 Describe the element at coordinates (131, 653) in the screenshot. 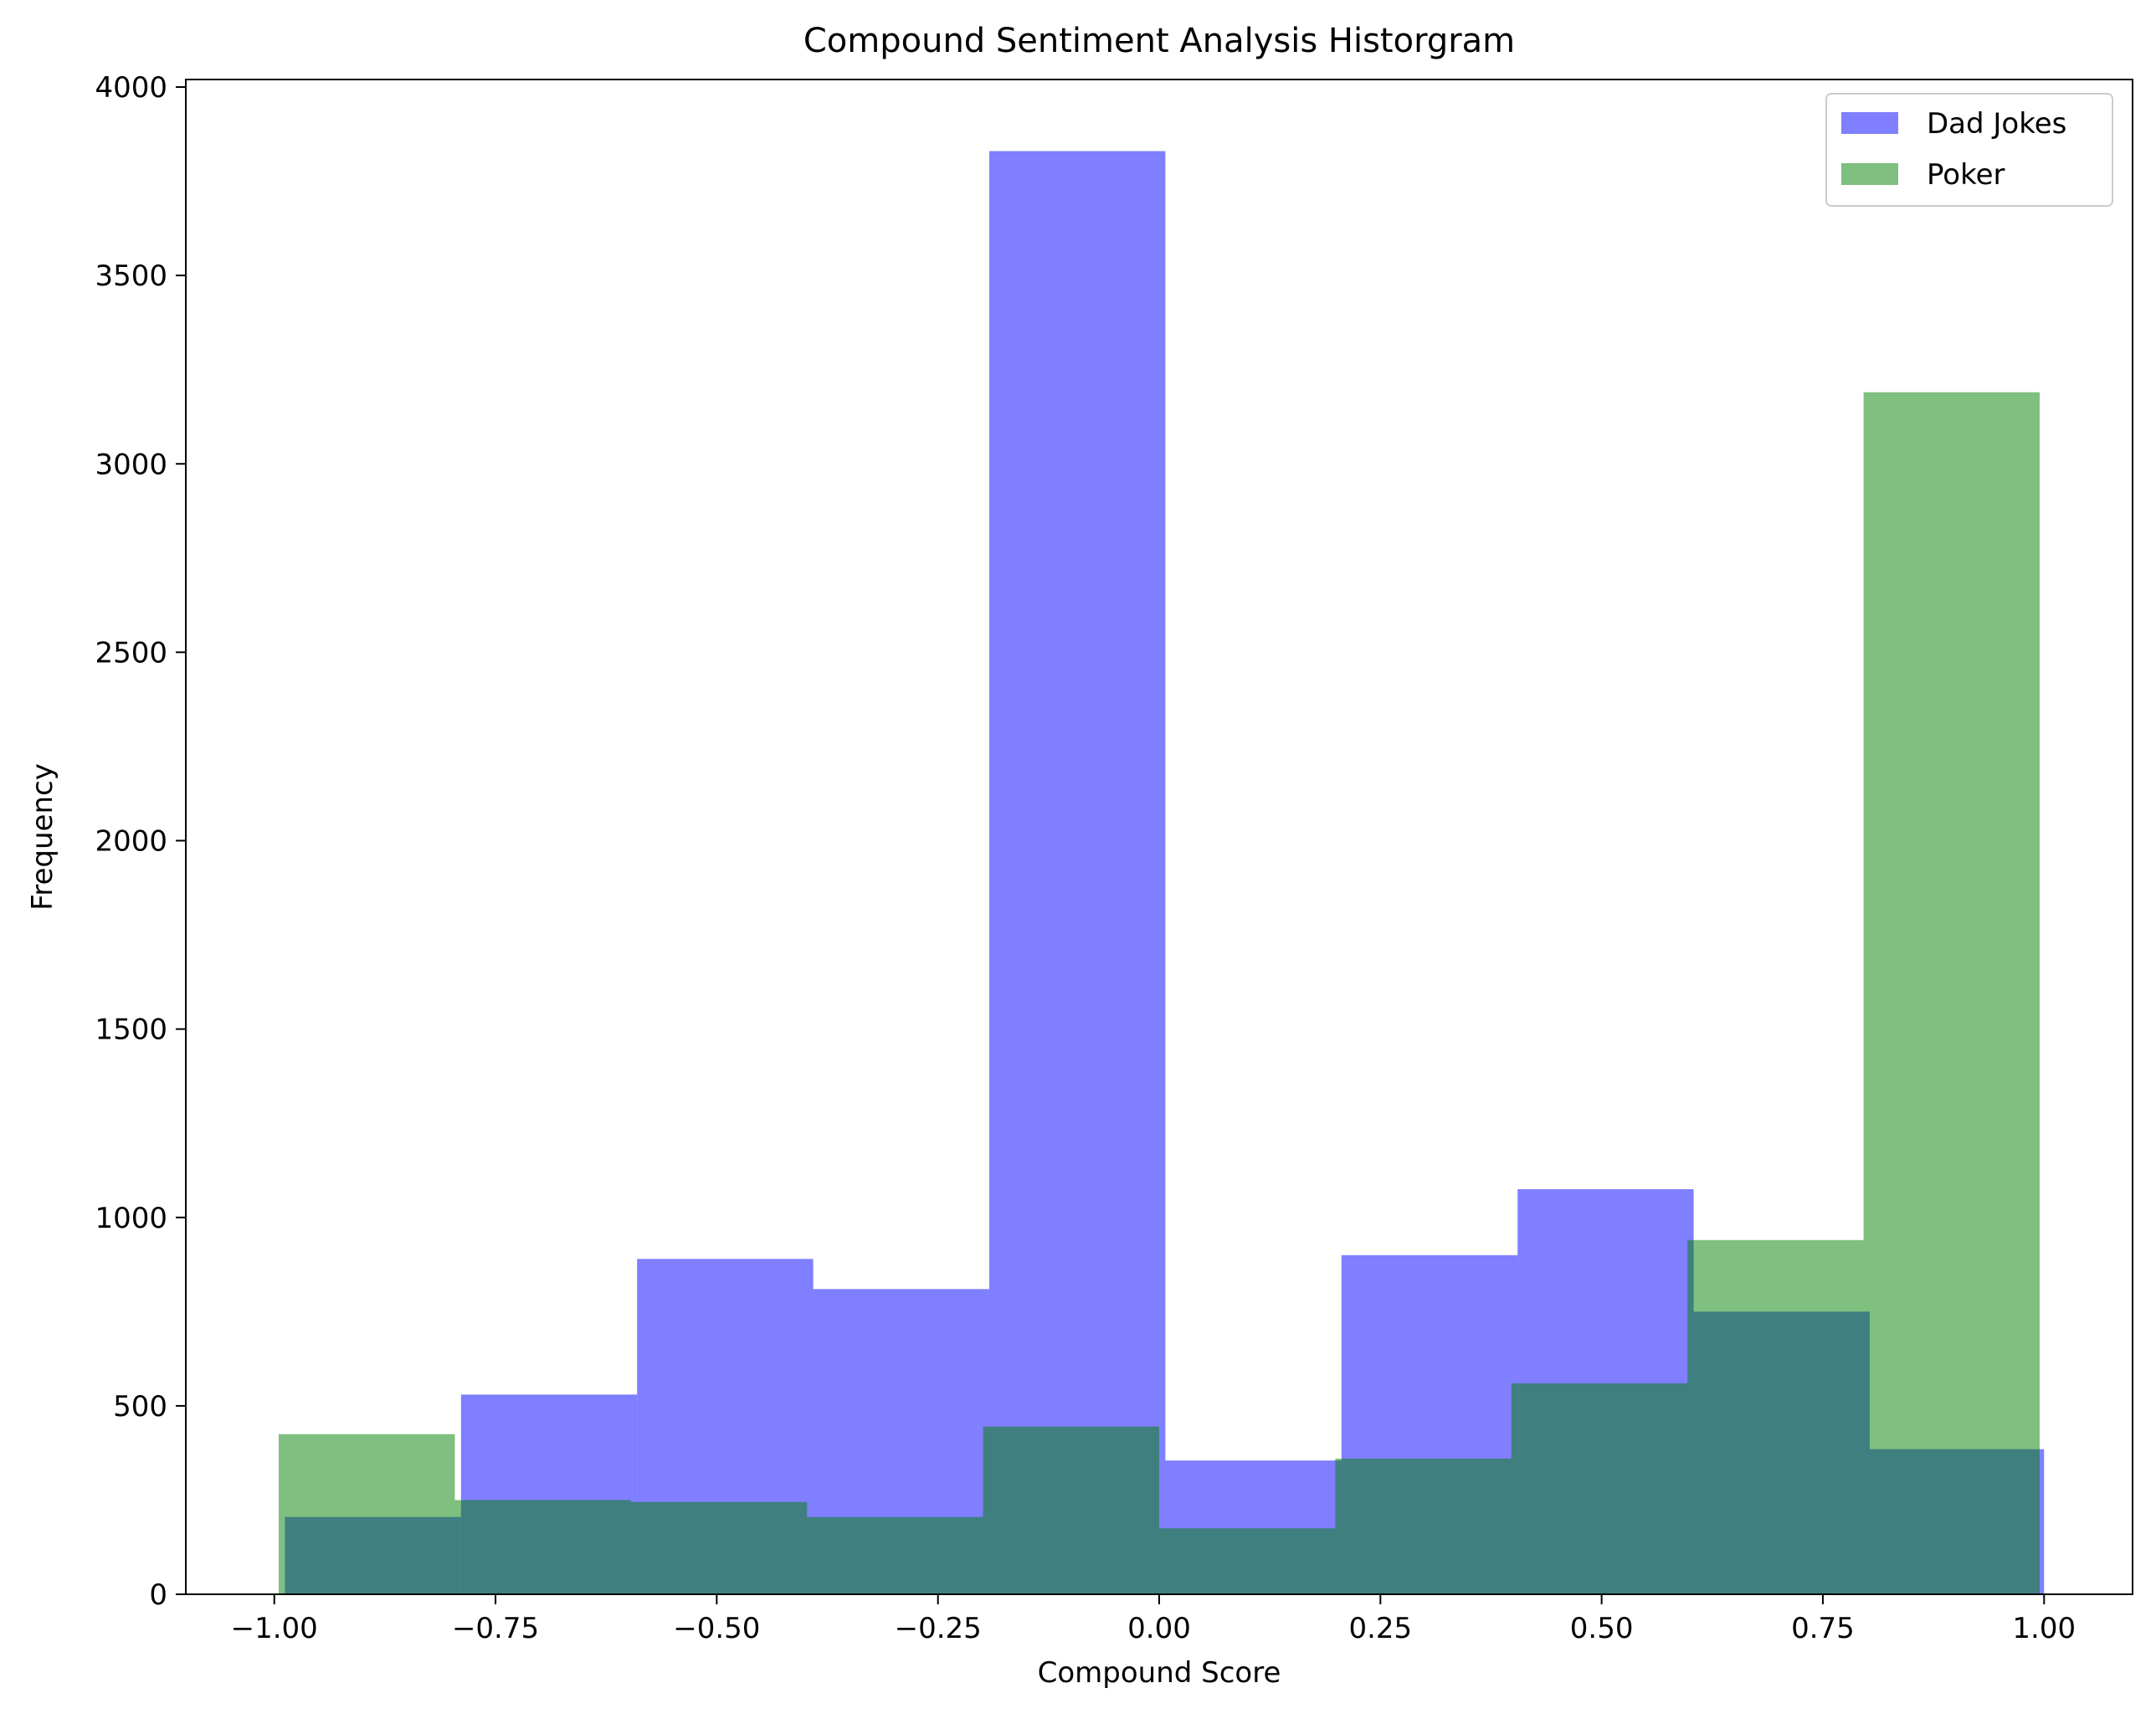

I see `y-tick-label: 2500` at that location.